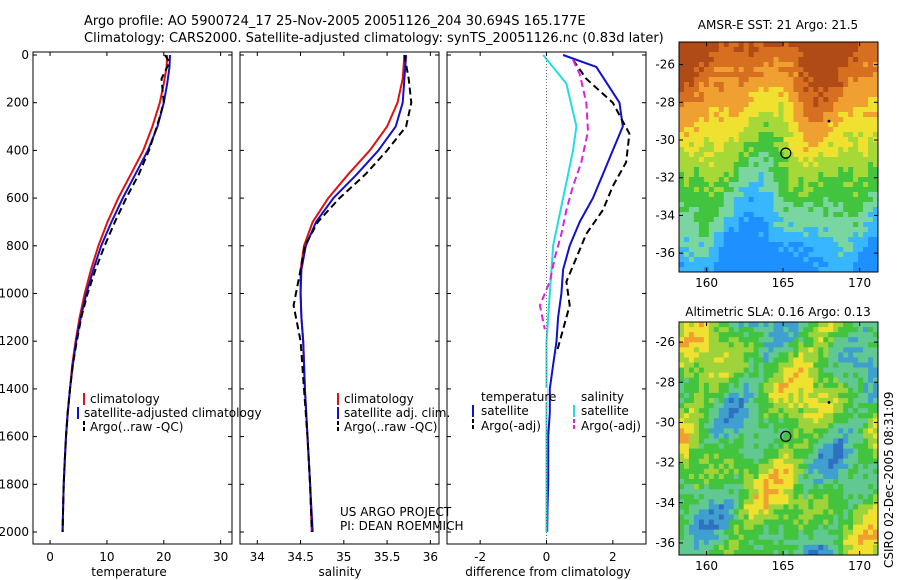 This screenshot has height=580, width=900. I want to click on series-line, so click(352, 293).